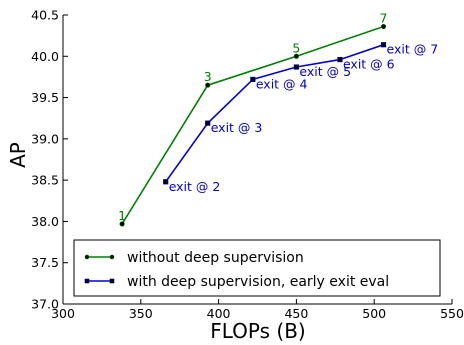 Image resolution: width=464 pixels, height=345 pixels. What do you see at coordinates (45, 180) in the screenshot?
I see `y-tick-label: 38.5` at bounding box center [45, 180].